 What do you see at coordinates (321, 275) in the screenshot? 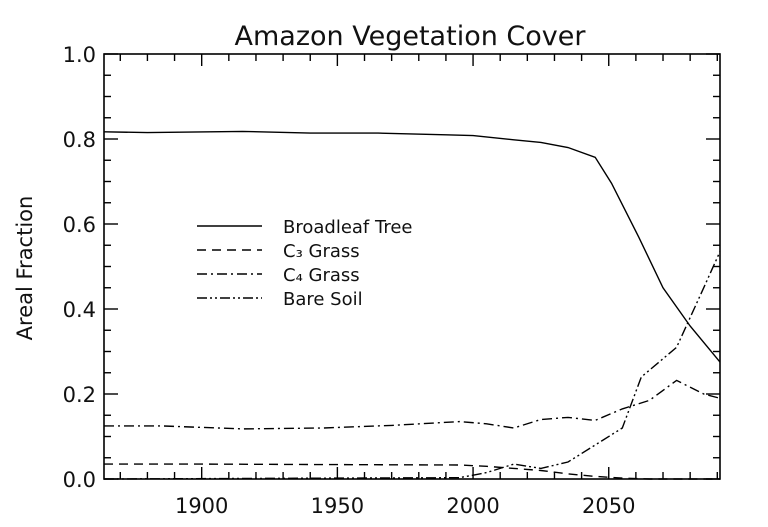
I see `legend-label: C₄ Grass` at bounding box center [321, 275].